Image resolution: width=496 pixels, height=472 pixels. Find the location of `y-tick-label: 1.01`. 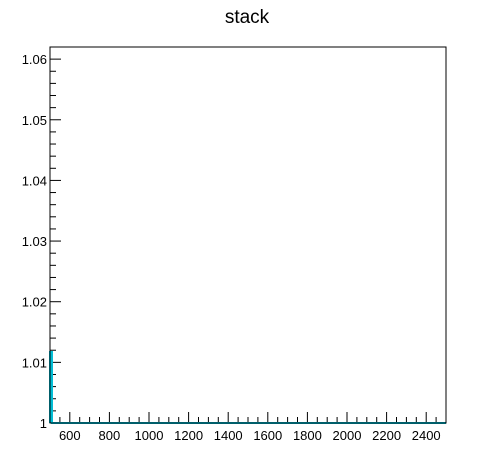

y-tick-label: 1.01 is located at coordinates (34, 362).